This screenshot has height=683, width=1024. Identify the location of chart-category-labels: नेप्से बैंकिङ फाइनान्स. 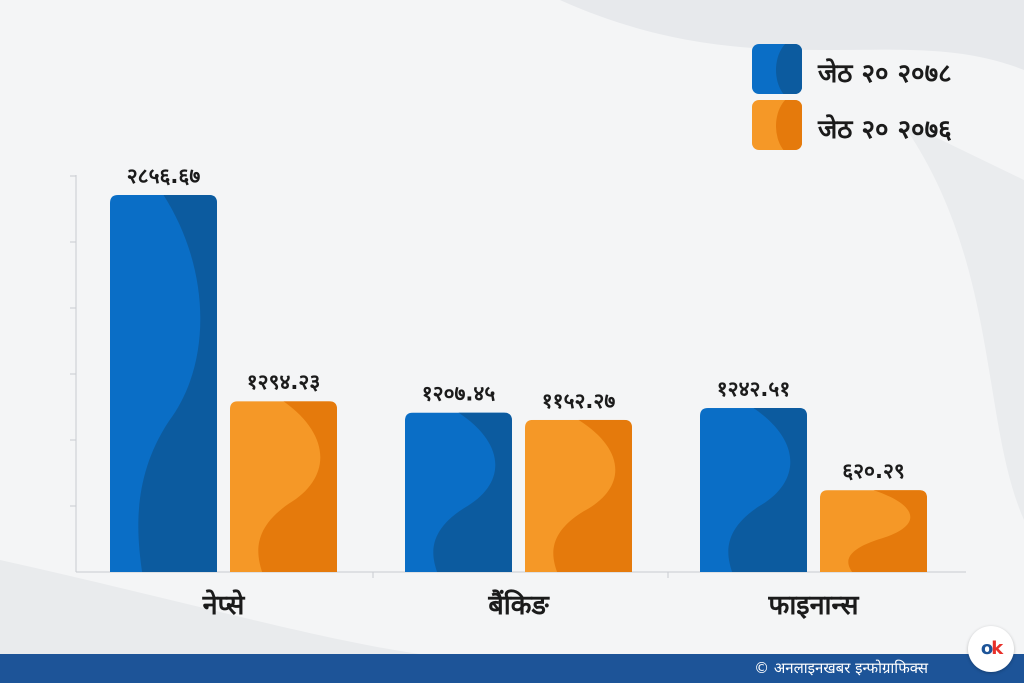
(531, 605).